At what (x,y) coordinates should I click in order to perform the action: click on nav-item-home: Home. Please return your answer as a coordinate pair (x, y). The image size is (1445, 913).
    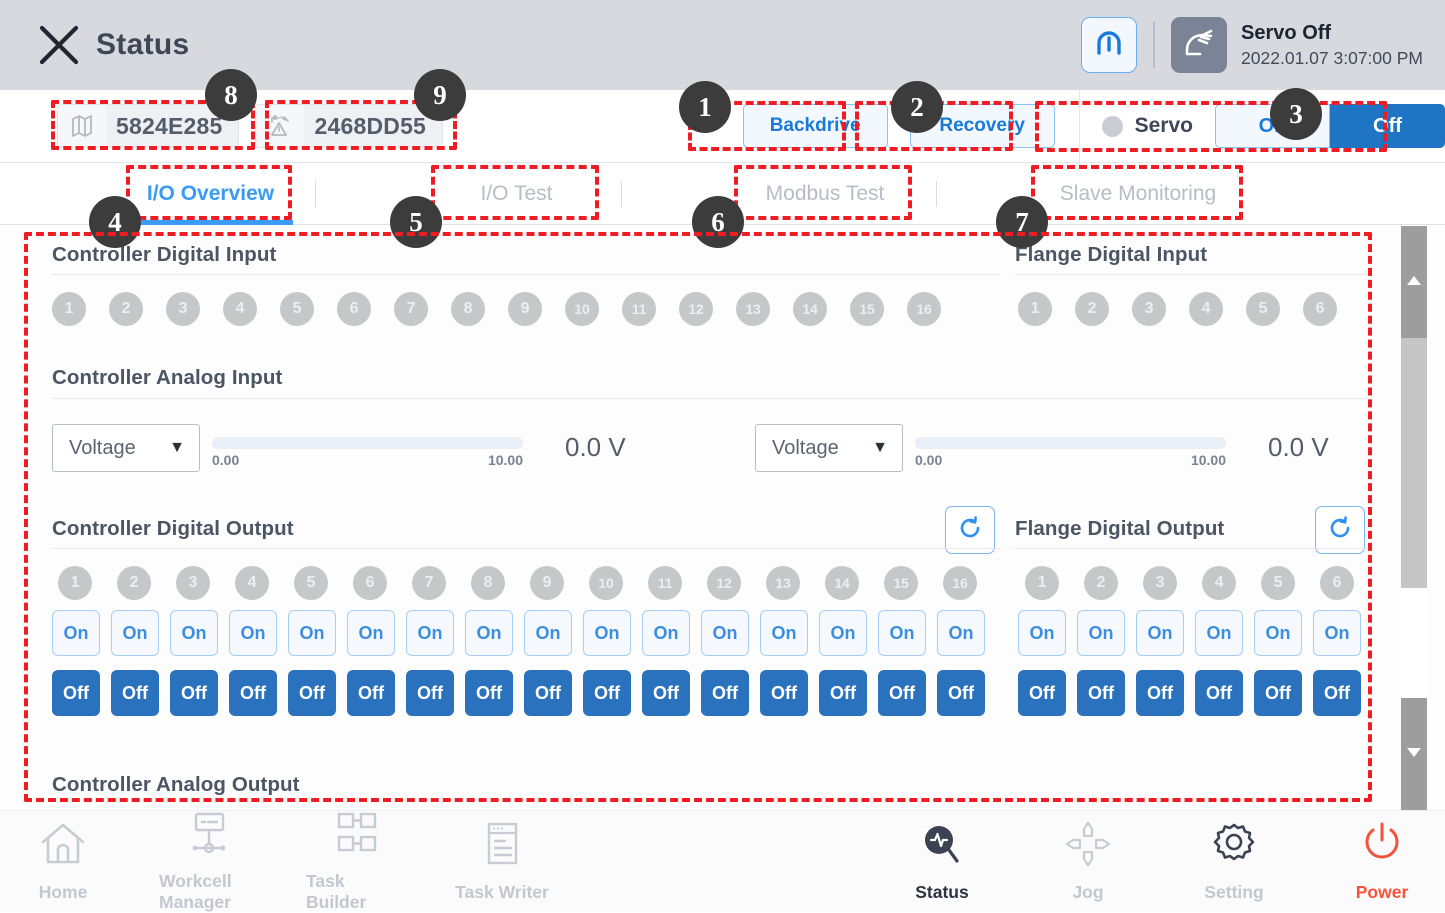
    Looking at the image, I should click on (63, 861).